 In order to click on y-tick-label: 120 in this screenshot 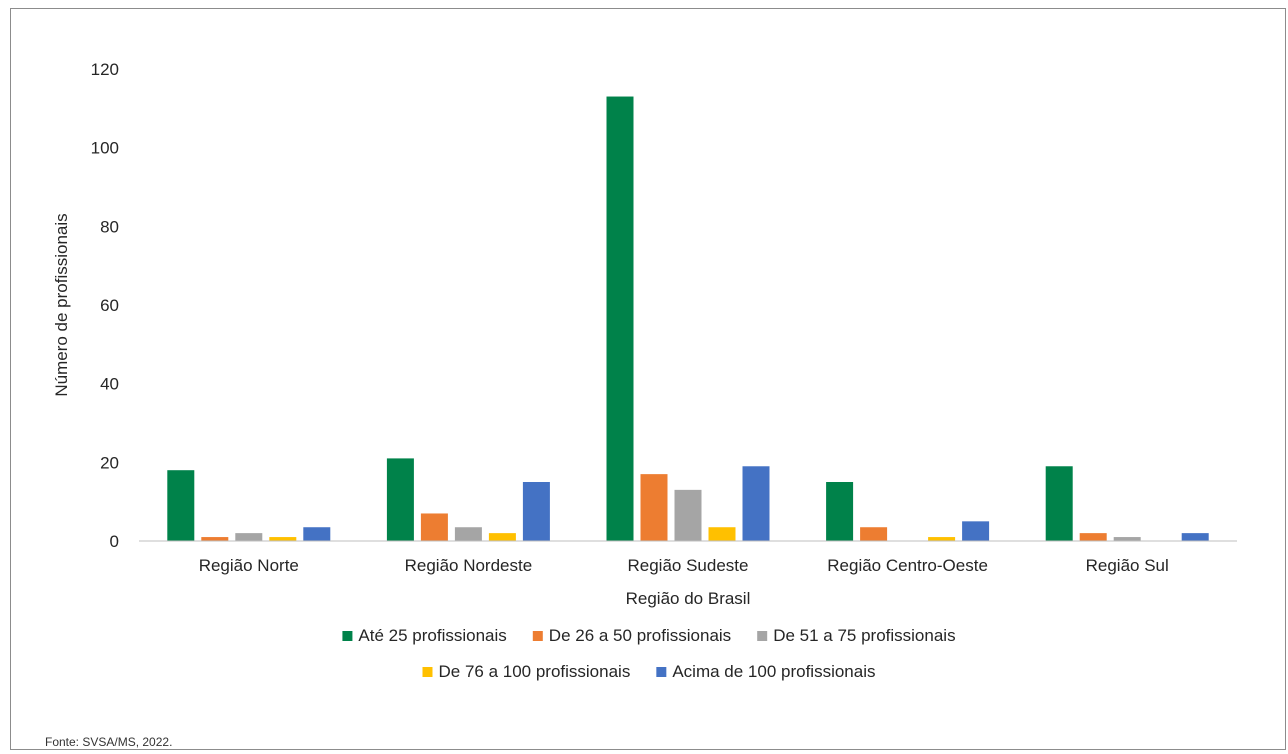, I will do `click(105, 69)`.